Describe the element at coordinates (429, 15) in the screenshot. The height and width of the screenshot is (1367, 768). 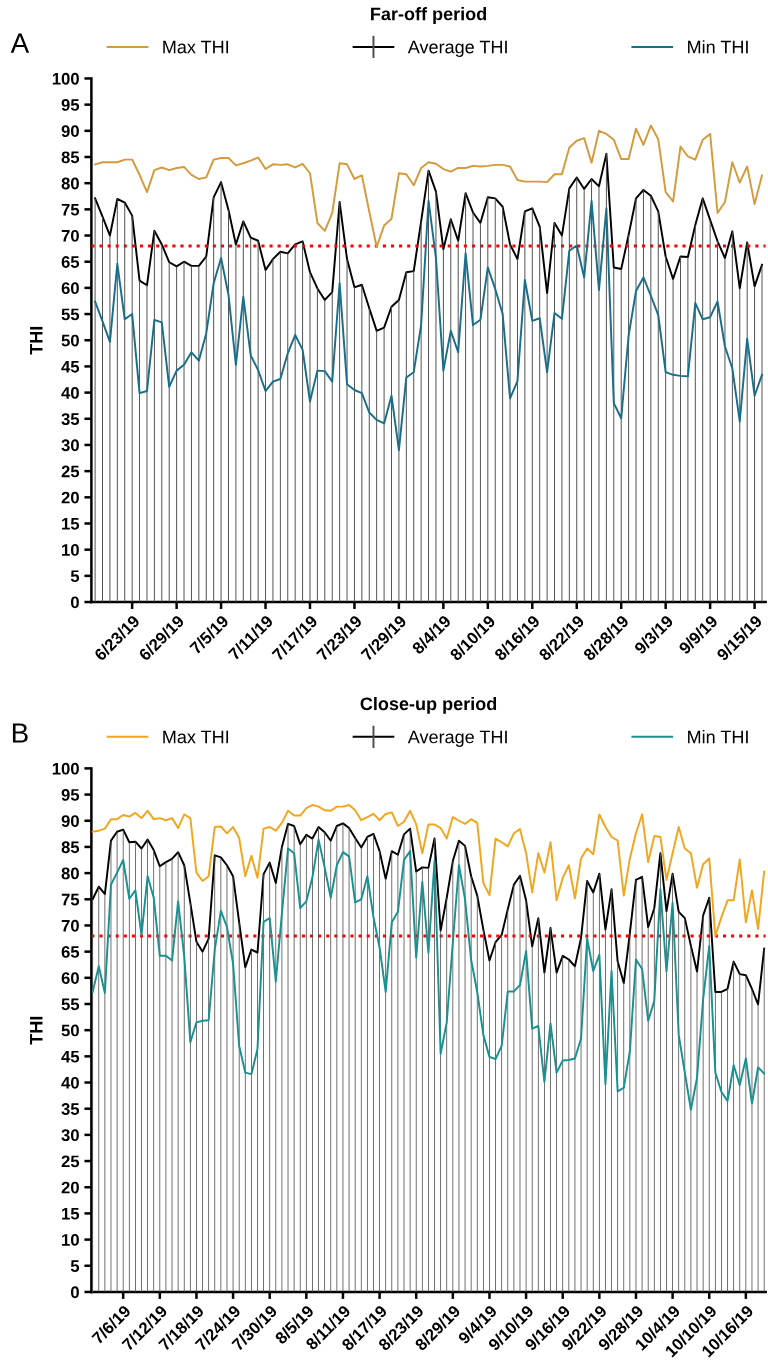
I see `chart-title: Far-off period` at that location.